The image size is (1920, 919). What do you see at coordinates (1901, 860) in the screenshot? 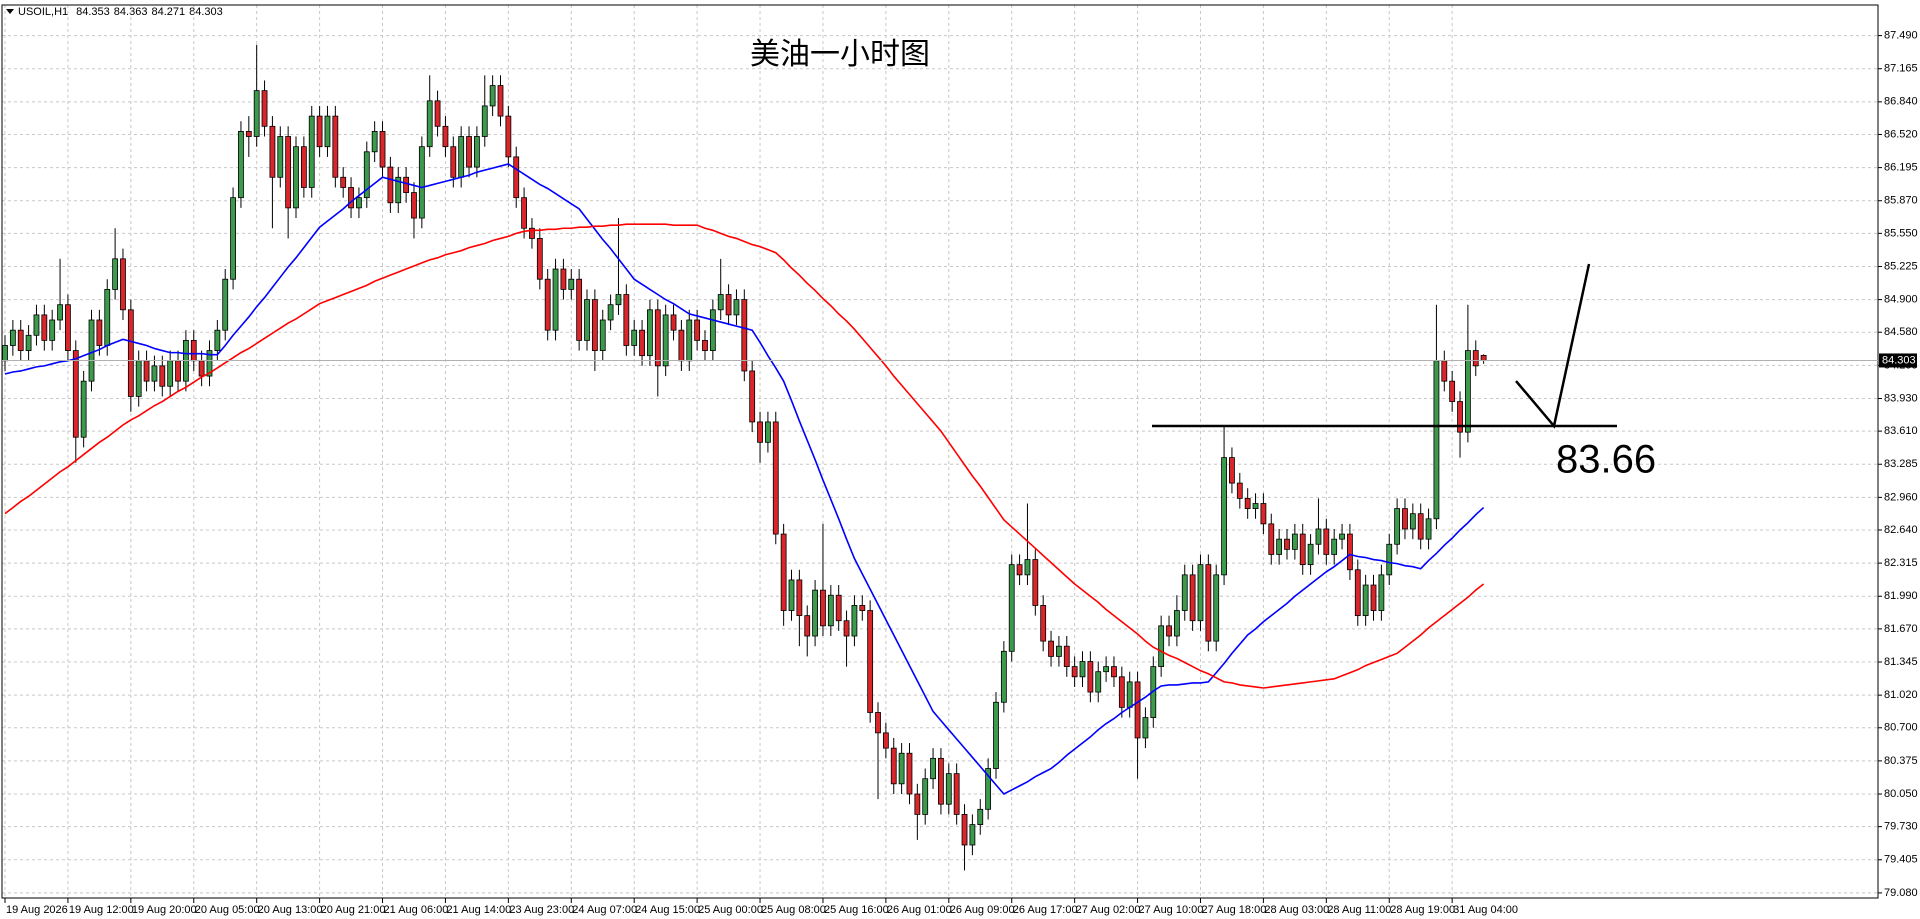
I see `y-tick-label: 79.405` at bounding box center [1901, 860].